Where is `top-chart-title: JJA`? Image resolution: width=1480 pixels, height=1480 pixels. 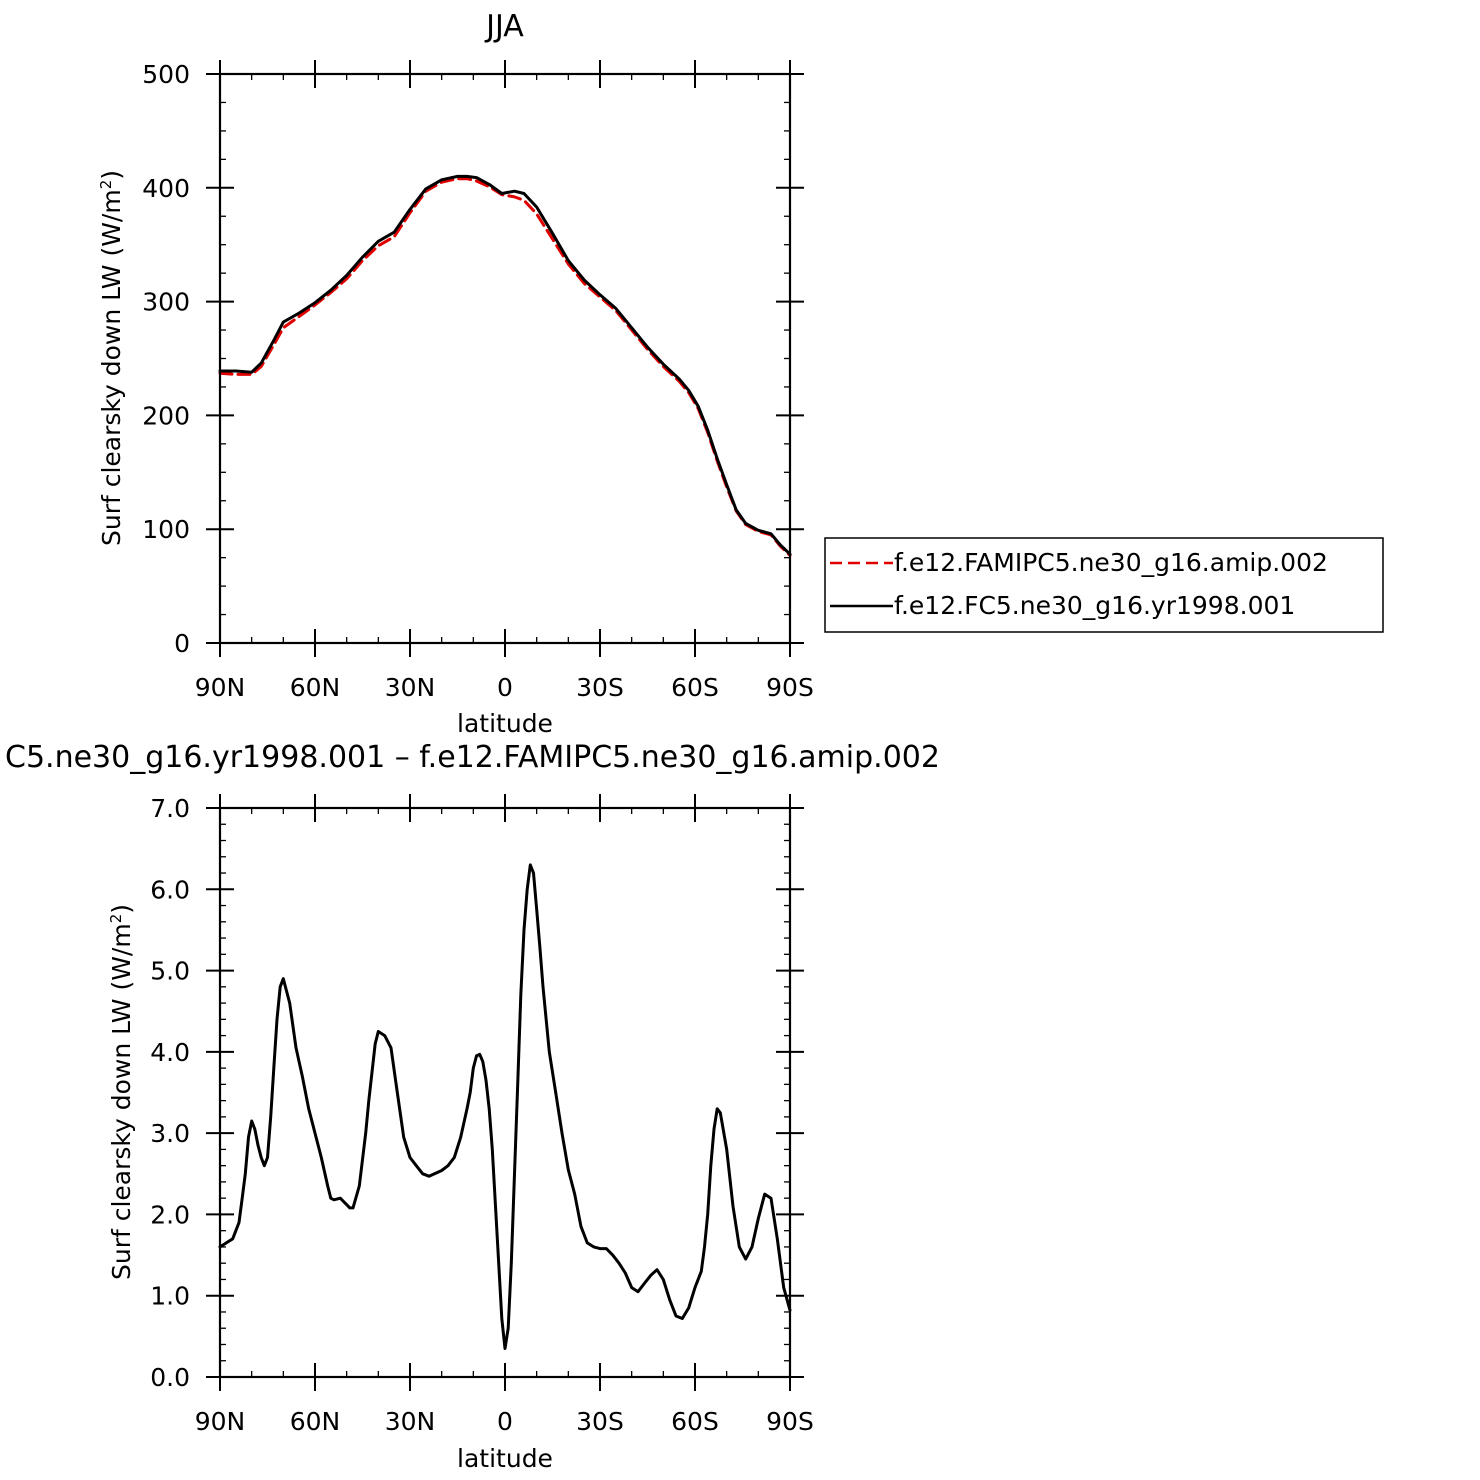
top-chart-title: JJA is located at coordinates (504, 26).